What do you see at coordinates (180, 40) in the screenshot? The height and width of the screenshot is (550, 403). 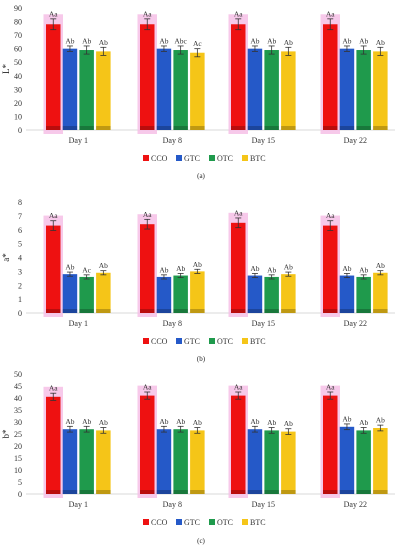 I see `significance-label: Abc` at bounding box center [180, 40].